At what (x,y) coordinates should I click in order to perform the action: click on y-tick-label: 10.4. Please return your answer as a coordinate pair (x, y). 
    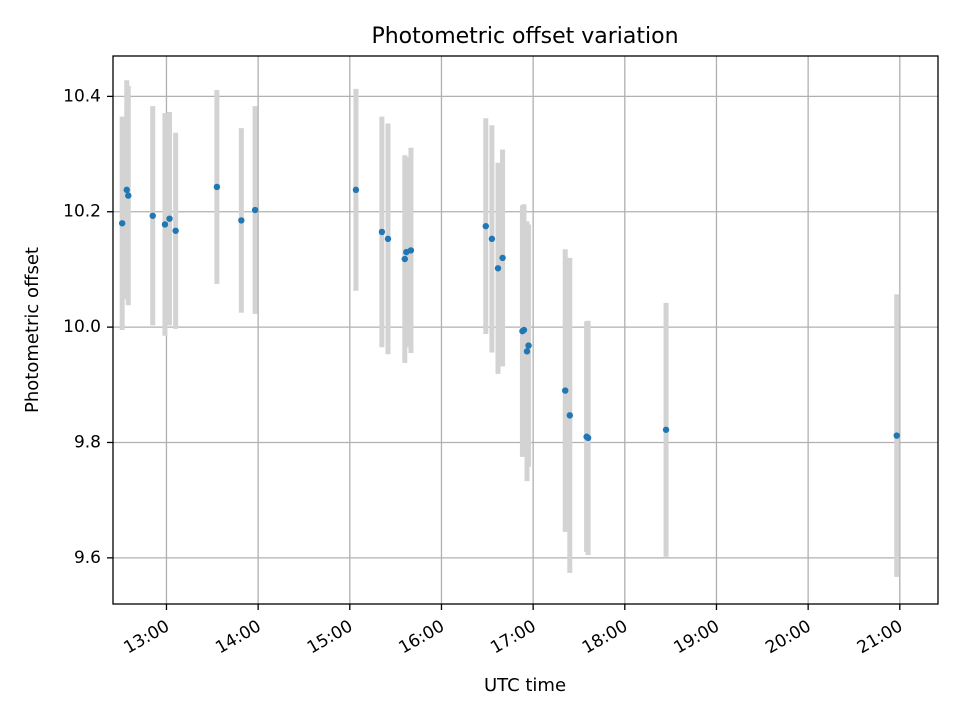
    Looking at the image, I should click on (82, 96).